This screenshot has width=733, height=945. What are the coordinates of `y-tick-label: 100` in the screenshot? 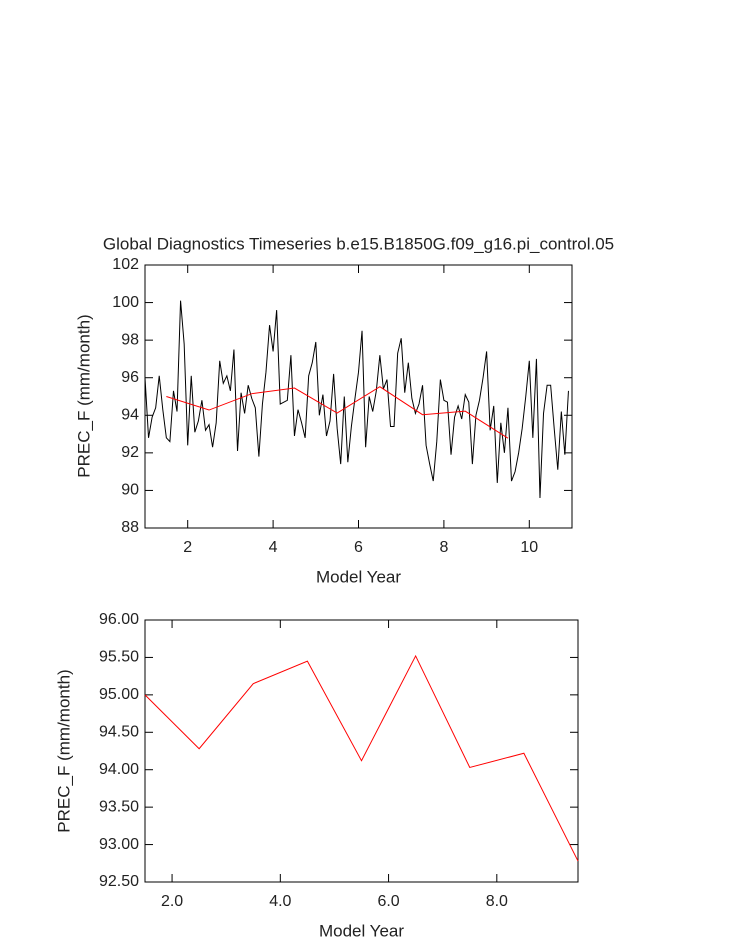 It's located at (125, 302).